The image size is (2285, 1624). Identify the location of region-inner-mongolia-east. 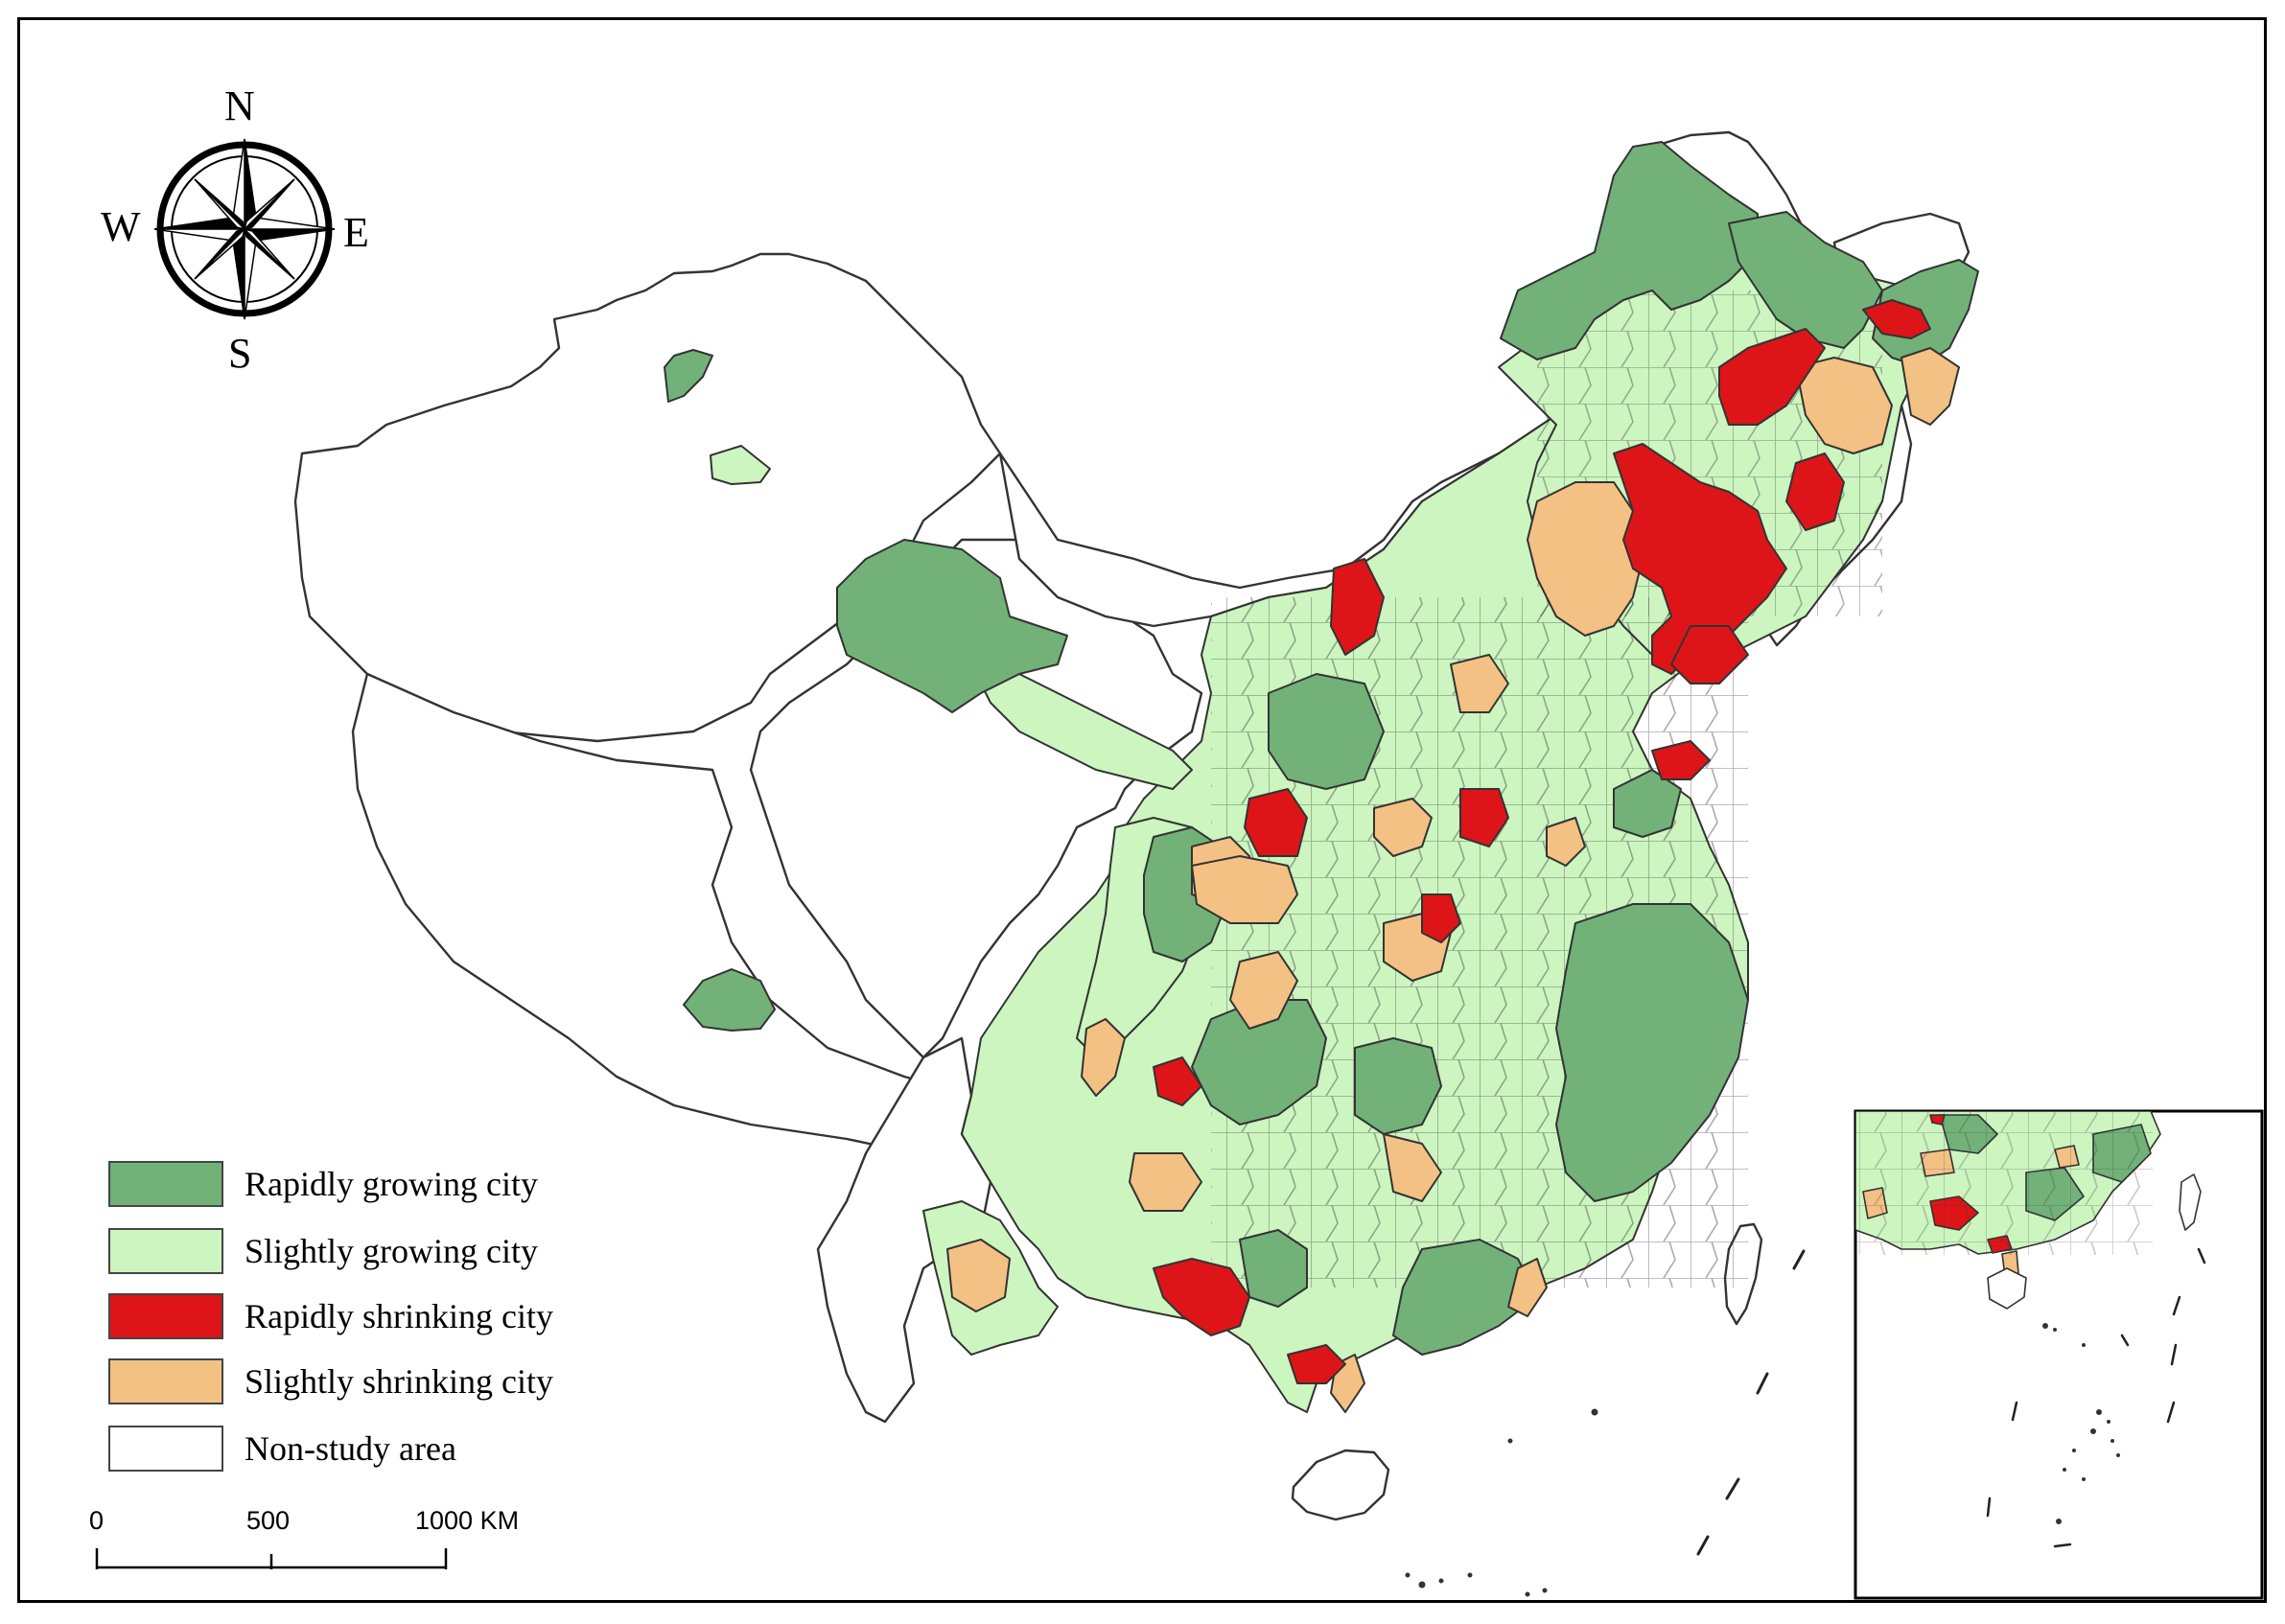
(1585, 559).